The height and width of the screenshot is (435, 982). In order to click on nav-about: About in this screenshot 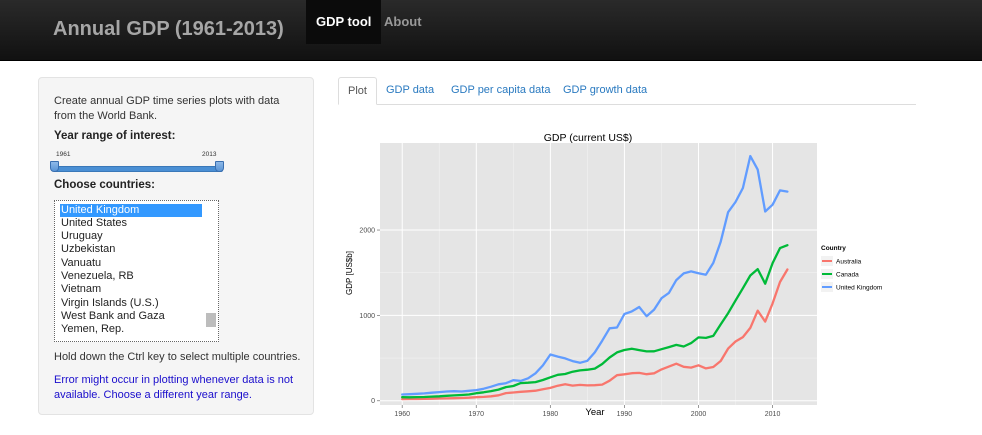, I will do `click(403, 21)`.